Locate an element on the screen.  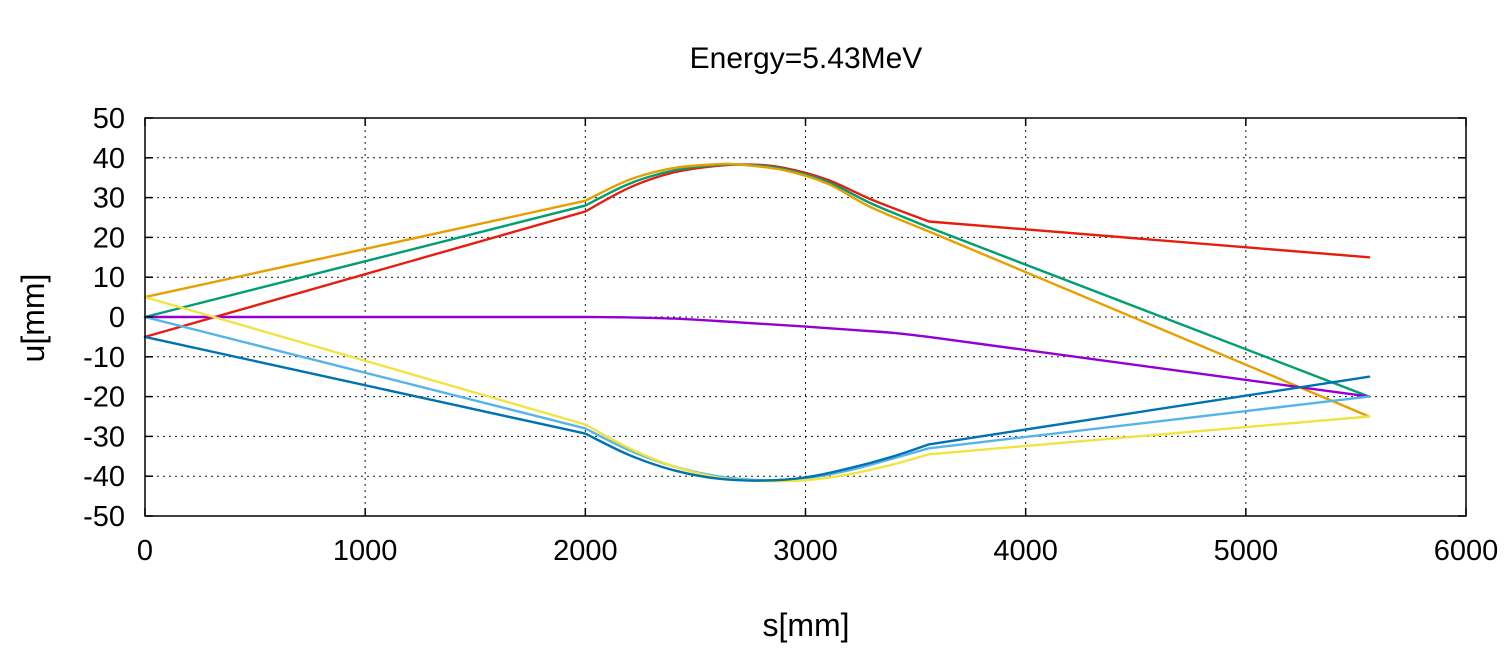
x-tick-label: 3000 is located at coordinates (805, 551).